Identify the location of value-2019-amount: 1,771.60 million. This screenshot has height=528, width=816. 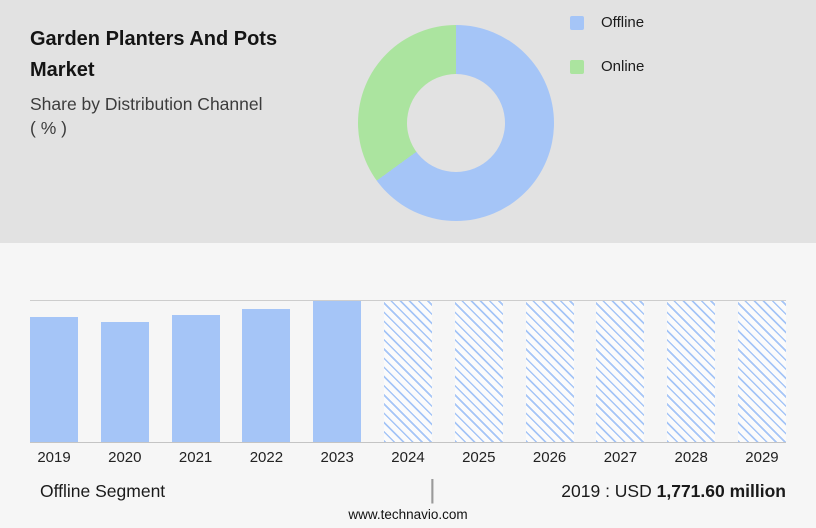
(721, 491).